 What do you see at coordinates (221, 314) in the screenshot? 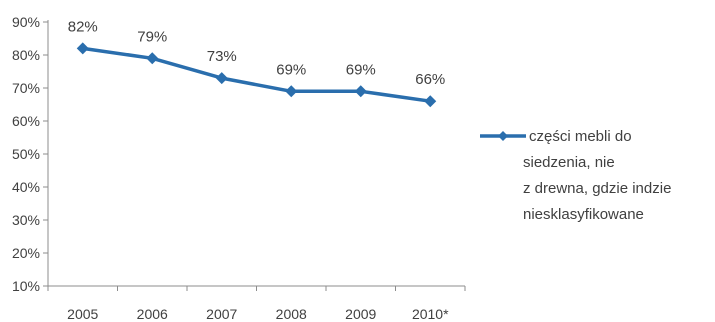
I see `x-tick-label: 2007` at bounding box center [221, 314].